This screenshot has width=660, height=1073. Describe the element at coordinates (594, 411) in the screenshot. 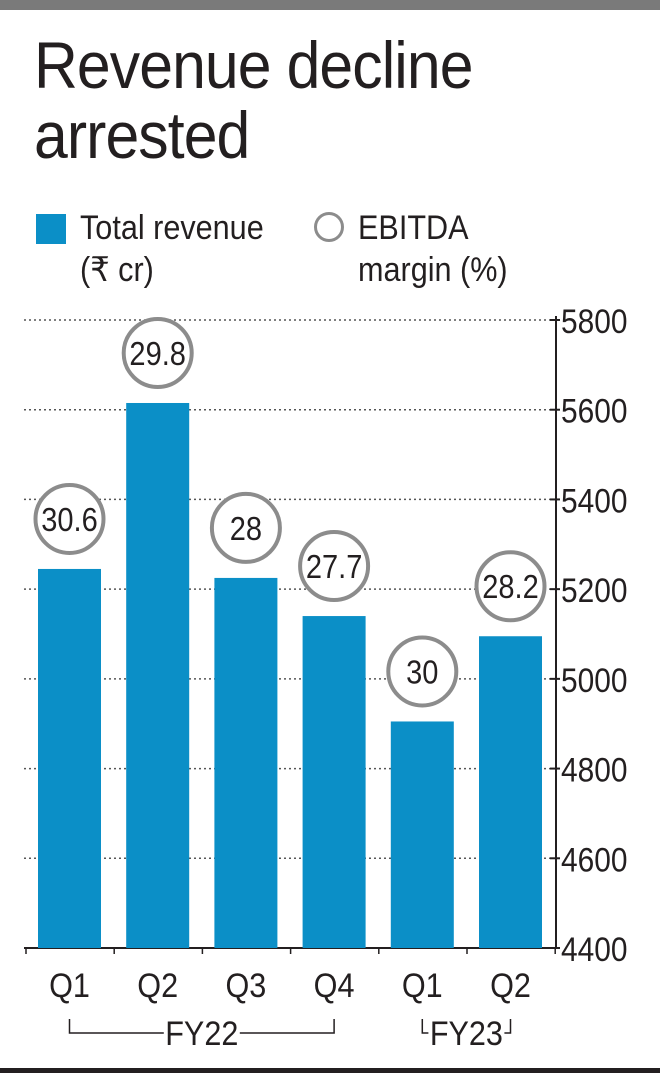

I see `y-tick-label: 5600` at that location.